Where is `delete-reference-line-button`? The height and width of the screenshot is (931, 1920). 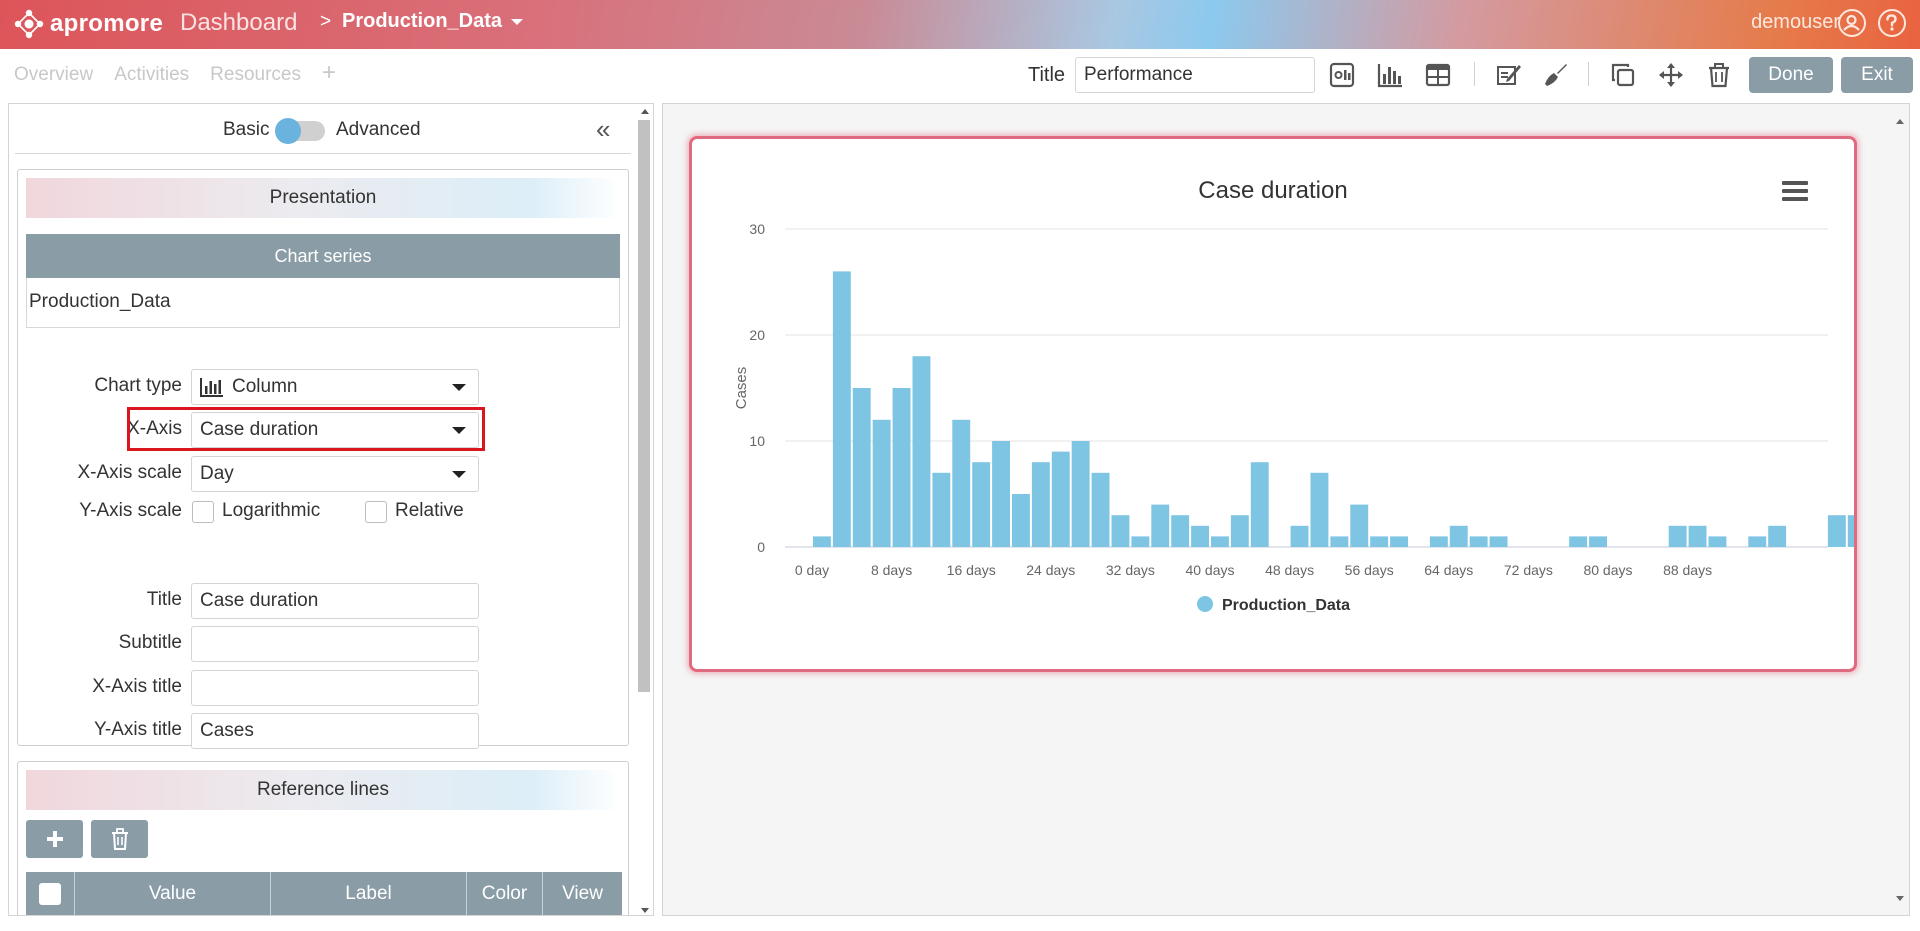 delete-reference-line-button is located at coordinates (119, 839).